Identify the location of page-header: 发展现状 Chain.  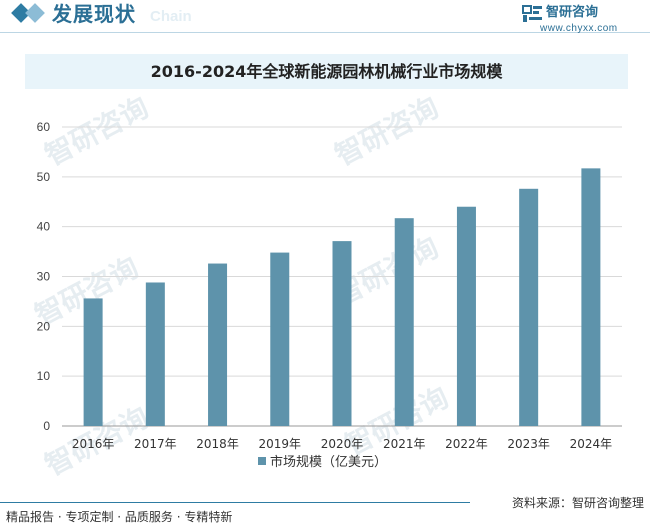
(325, 18).